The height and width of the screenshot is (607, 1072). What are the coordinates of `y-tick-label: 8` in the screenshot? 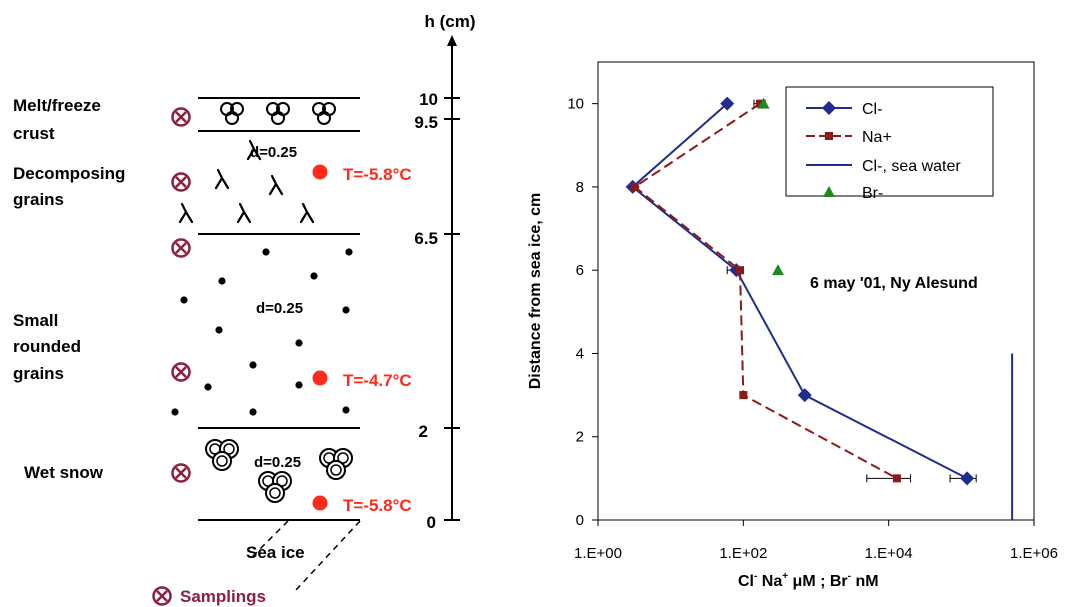 It's located at (580, 187).